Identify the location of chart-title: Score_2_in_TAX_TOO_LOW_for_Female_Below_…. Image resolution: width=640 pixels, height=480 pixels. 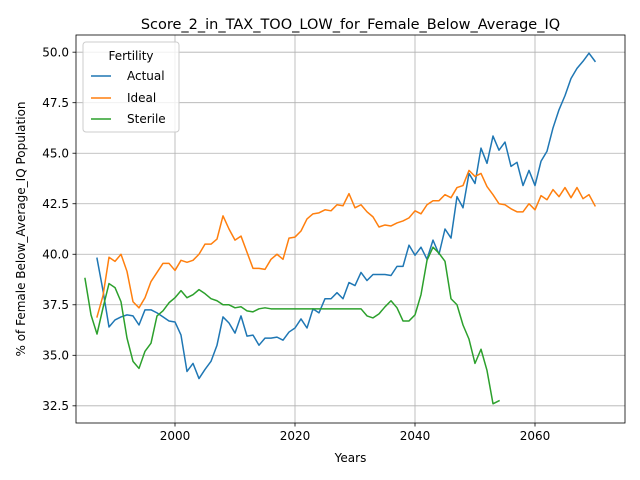
(350, 25).